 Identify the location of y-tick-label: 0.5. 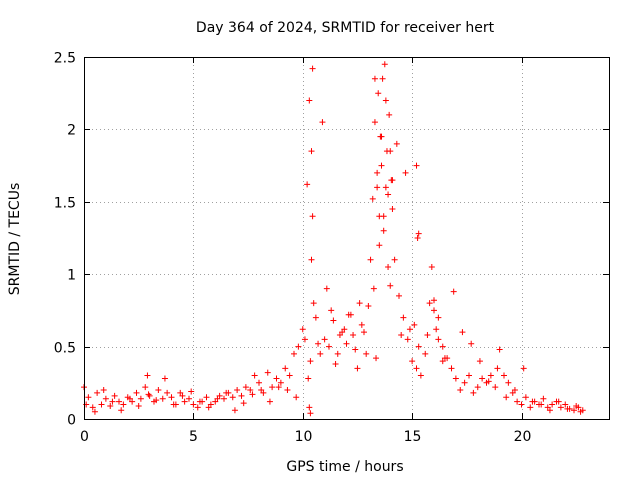
(65, 349).